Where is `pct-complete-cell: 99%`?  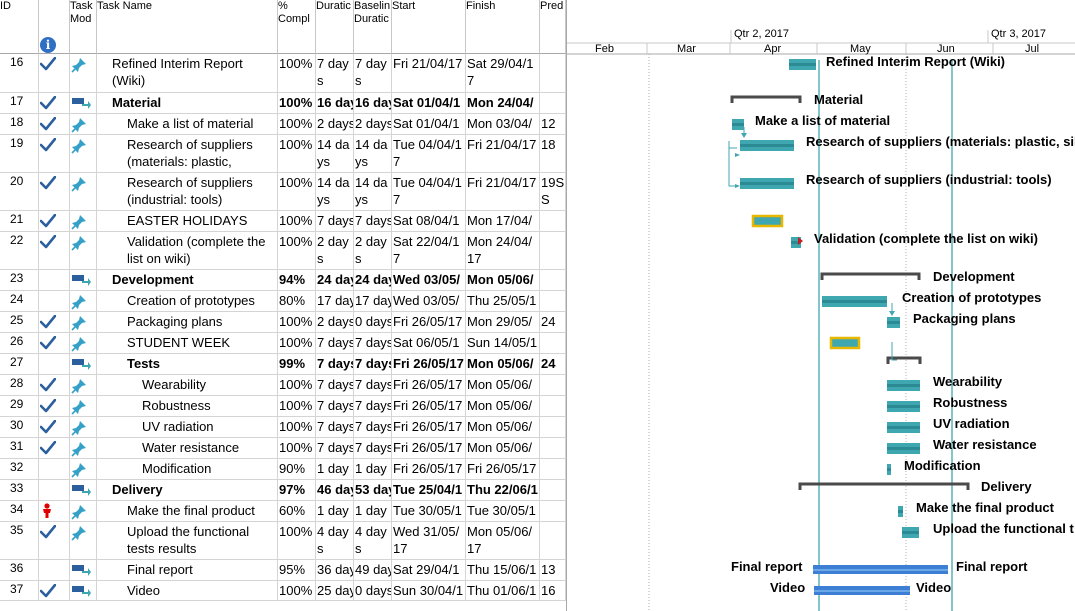 pct-complete-cell: 99% is located at coordinates (297, 364).